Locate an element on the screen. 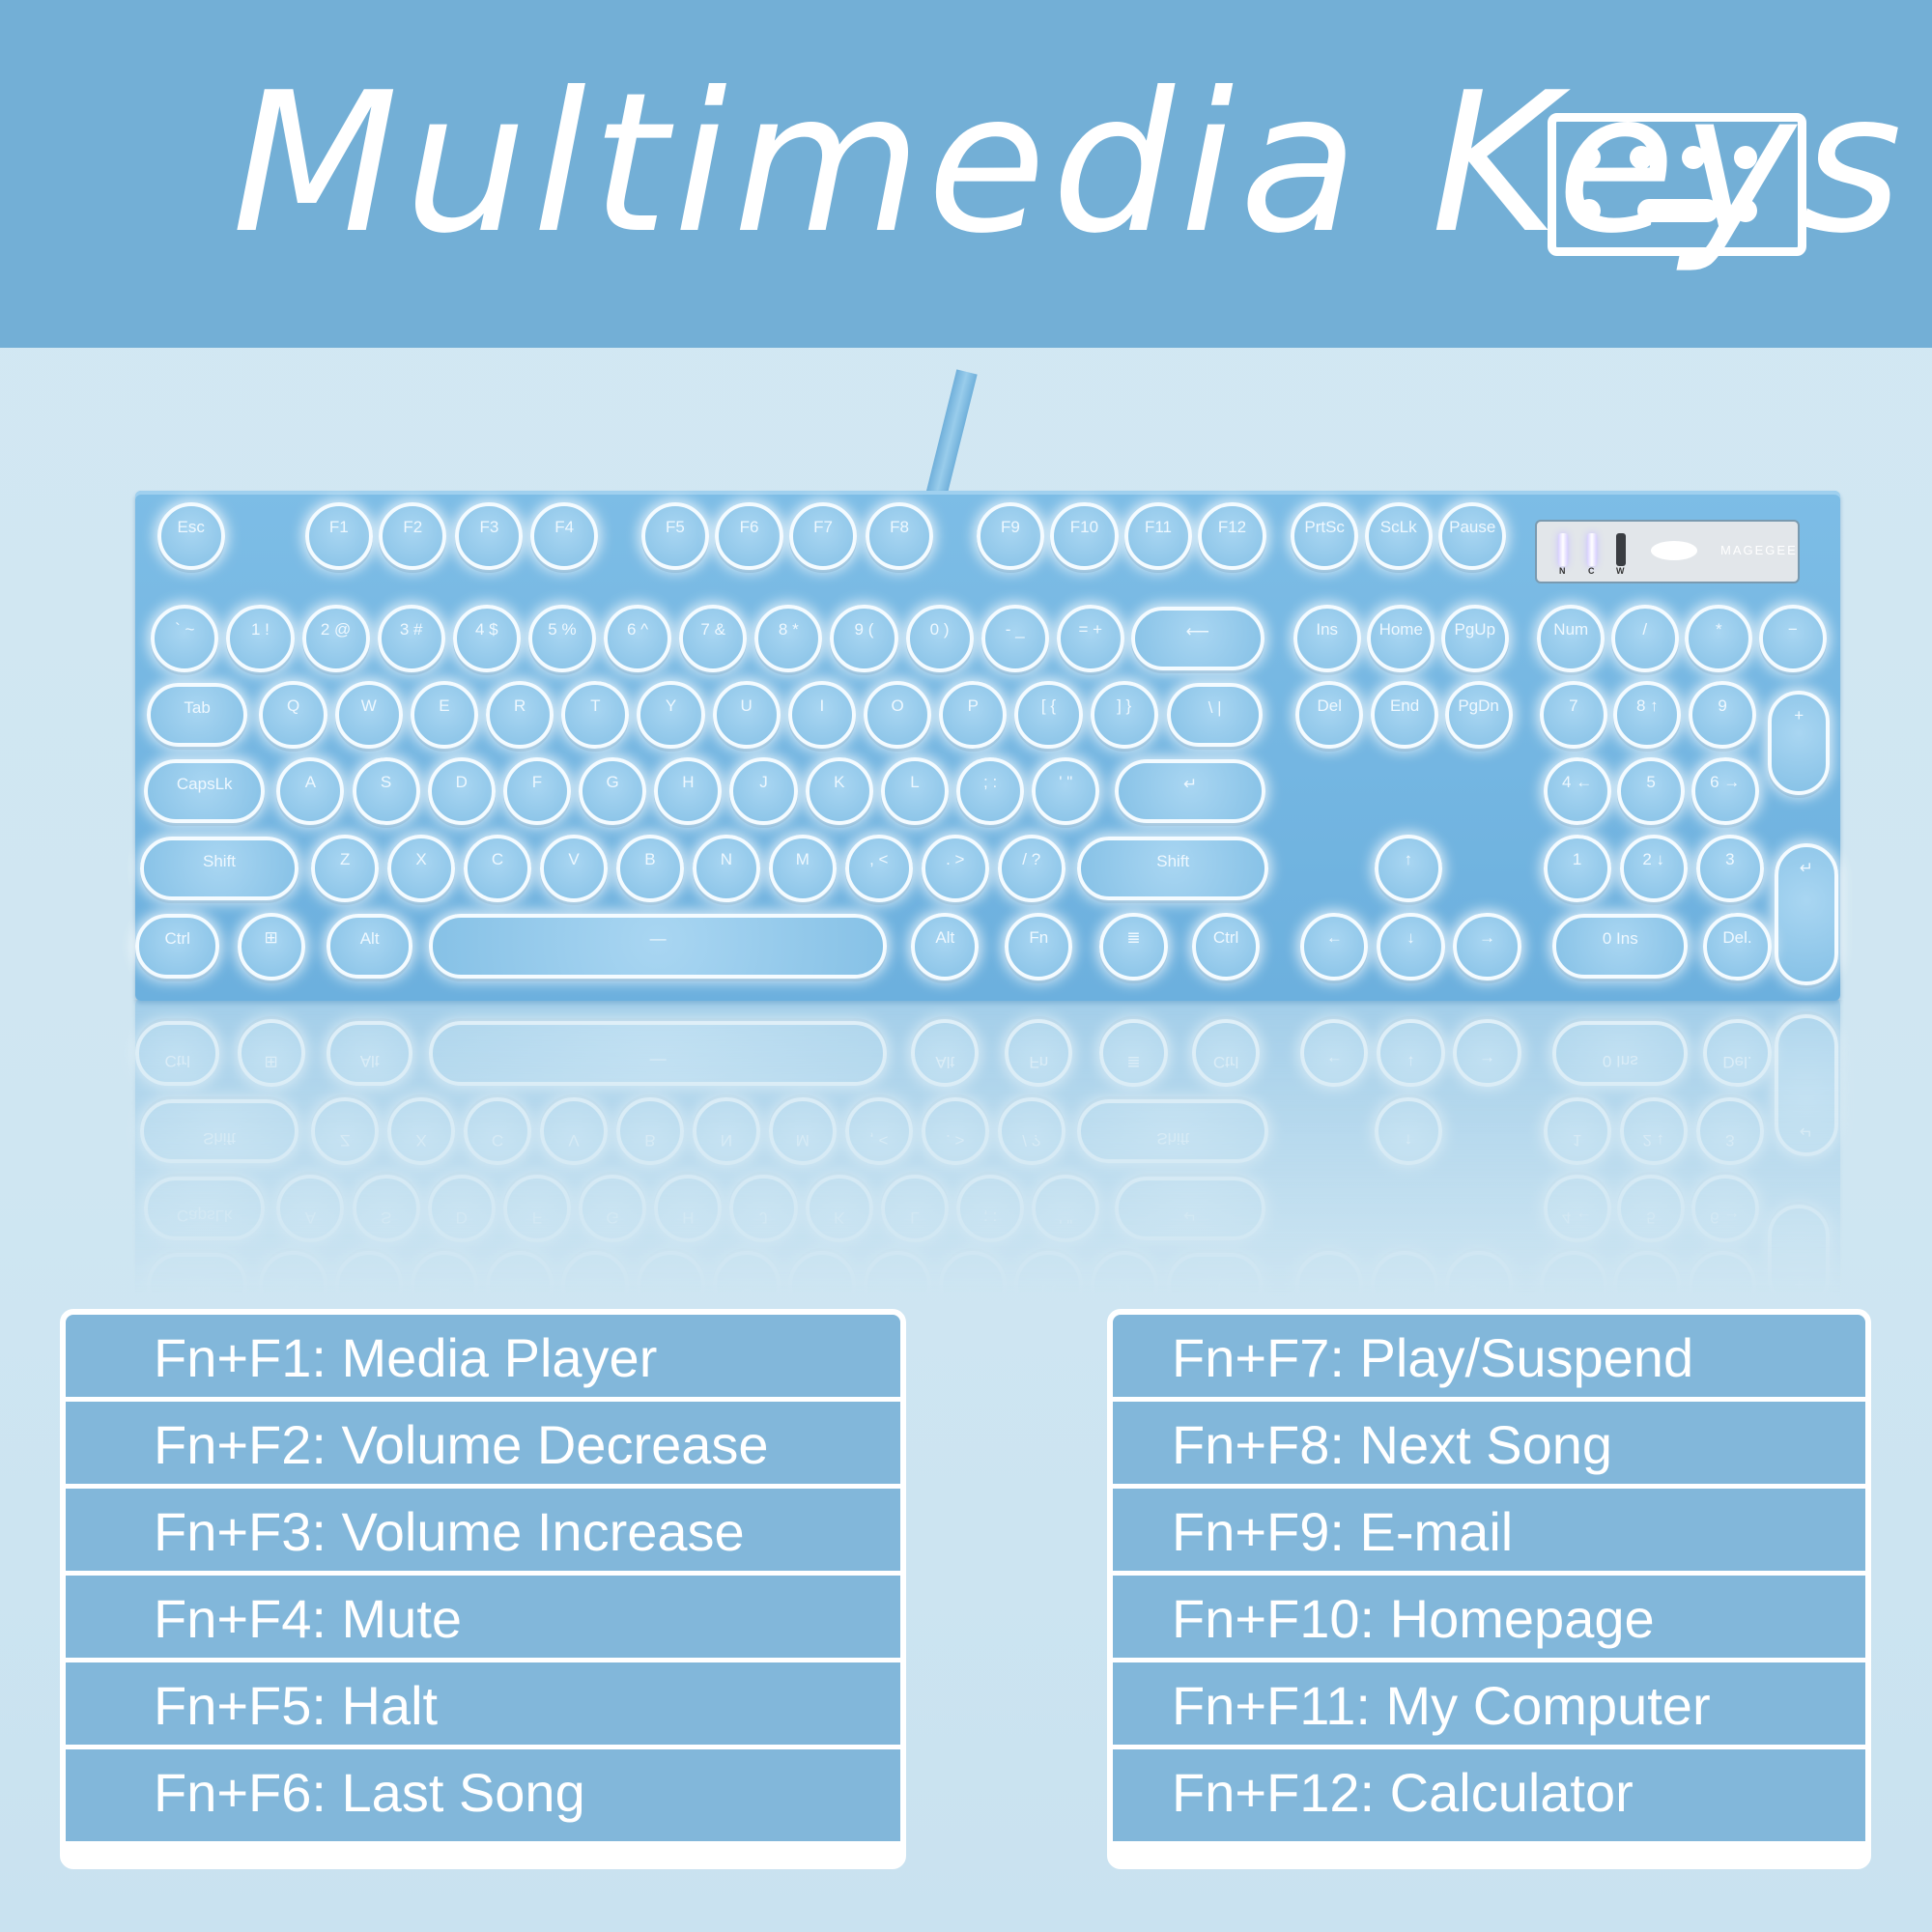 This screenshot has height=1932, width=1932. key: ≣ is located at coordinates (1133, 946).